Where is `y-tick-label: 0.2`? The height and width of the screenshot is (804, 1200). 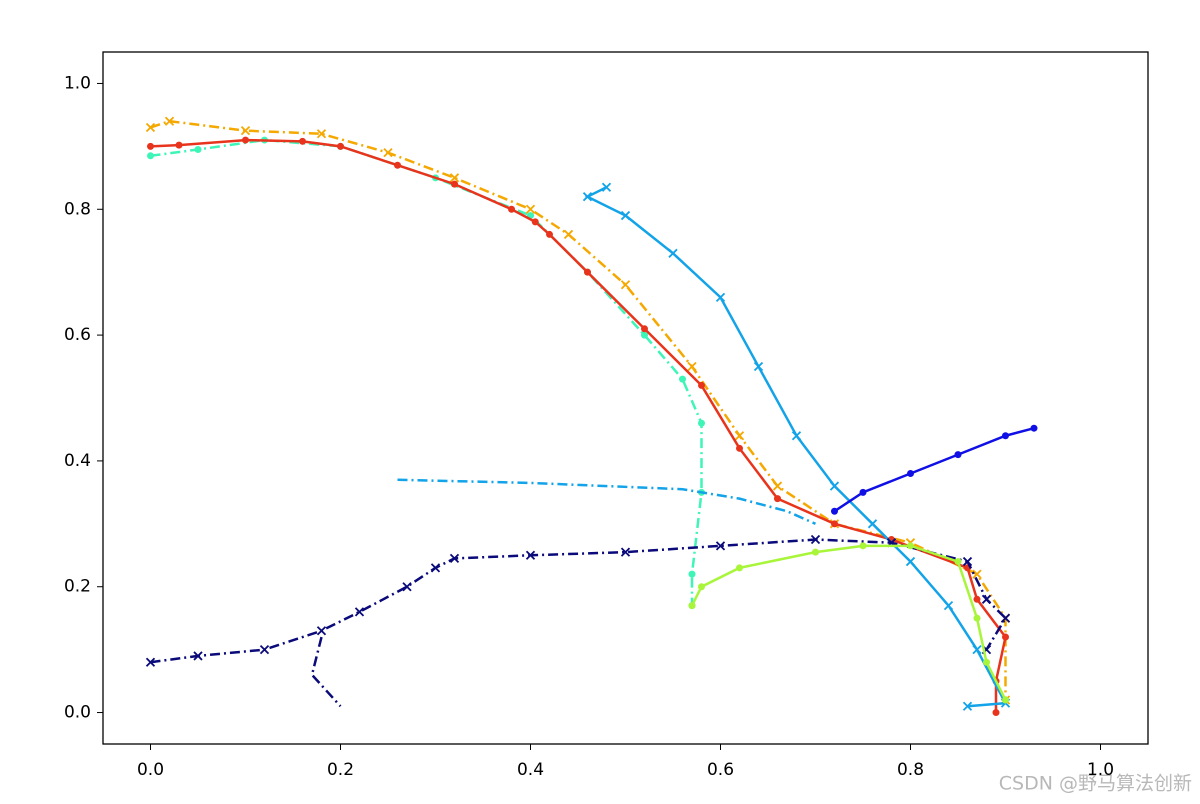
y-tick-label: 0.2 is located at coordinates (77, 587).